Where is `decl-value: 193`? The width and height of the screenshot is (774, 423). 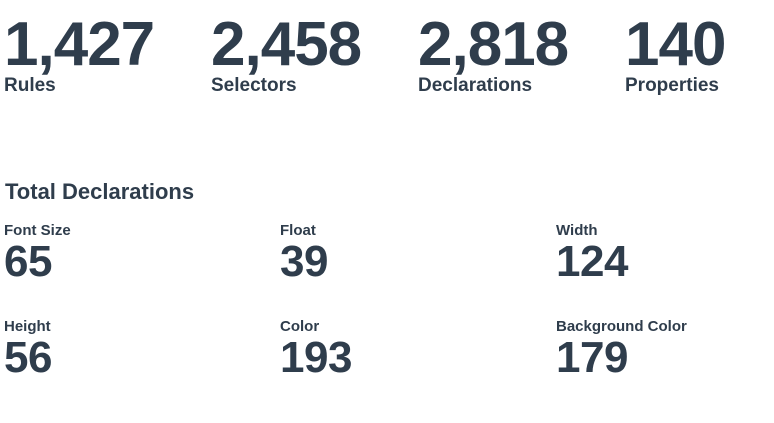
decl-value: 193 is located at coordinates (316, 357).